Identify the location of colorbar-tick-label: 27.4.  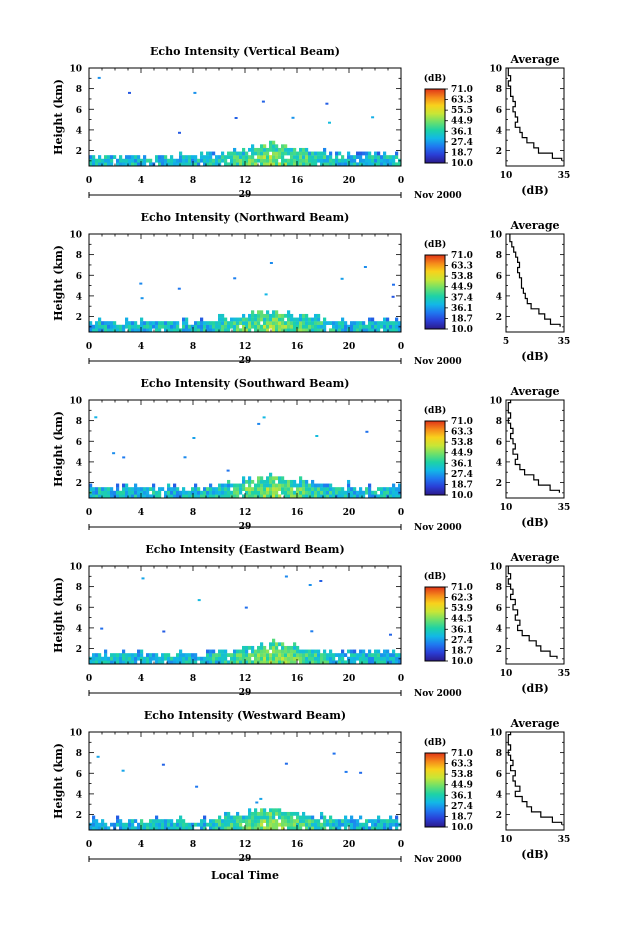
(462, 475).